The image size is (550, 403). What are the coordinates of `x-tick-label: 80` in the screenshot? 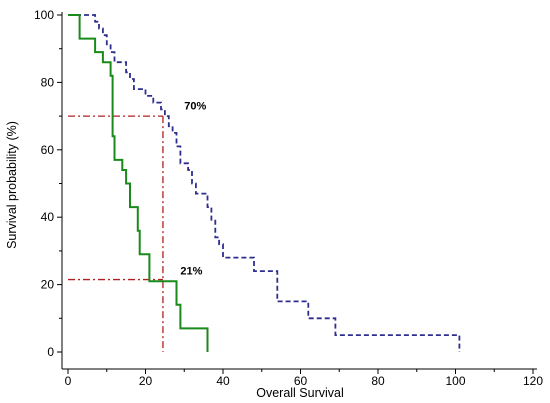 It's located at (378, 381).